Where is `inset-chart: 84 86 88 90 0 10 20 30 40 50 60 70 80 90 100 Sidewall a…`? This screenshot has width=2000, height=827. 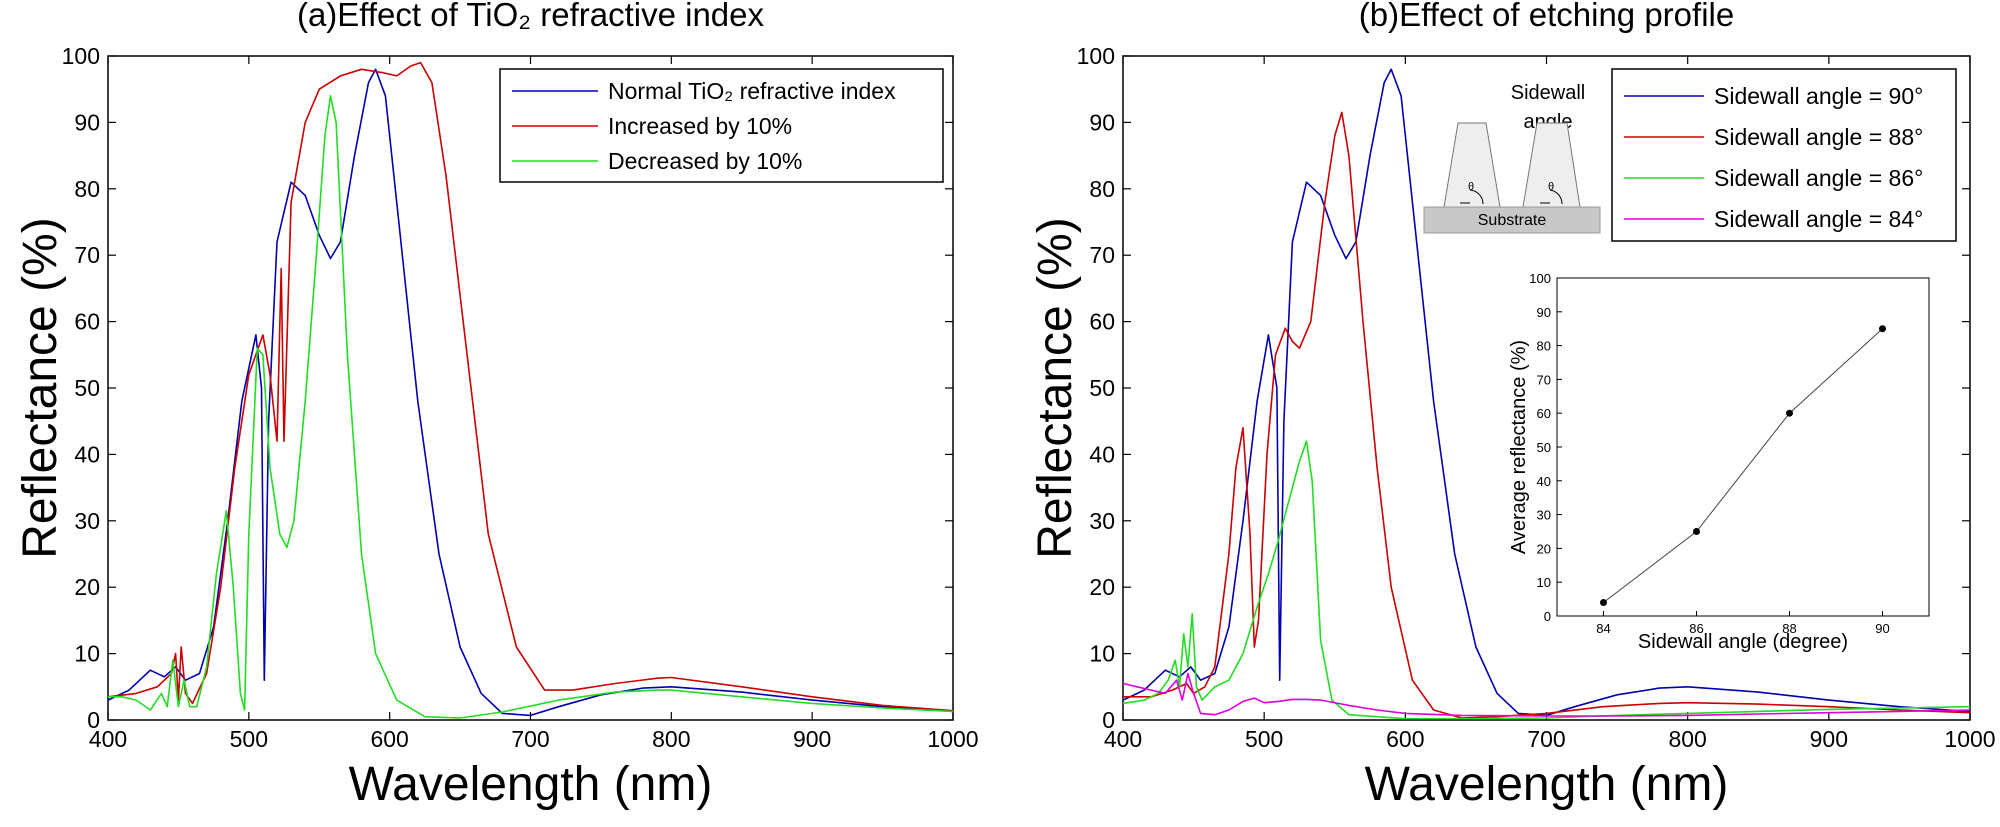
inset-chart: 84 86 88 90 0 10 20 30 40 50 60 70 80 90 100 Sidewall a… is located at coordinates (1719, 462).